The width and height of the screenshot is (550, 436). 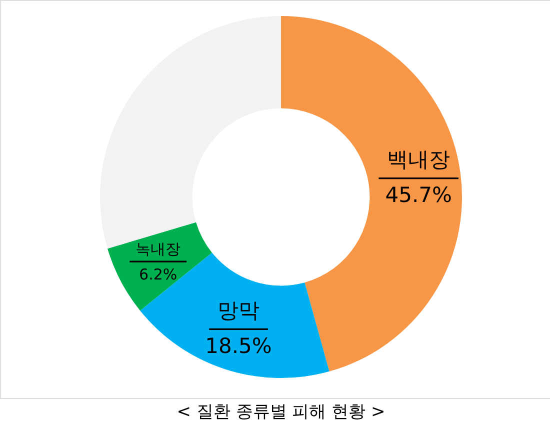 I want to click on slice-label: 망막, so click(x=239, y=310).